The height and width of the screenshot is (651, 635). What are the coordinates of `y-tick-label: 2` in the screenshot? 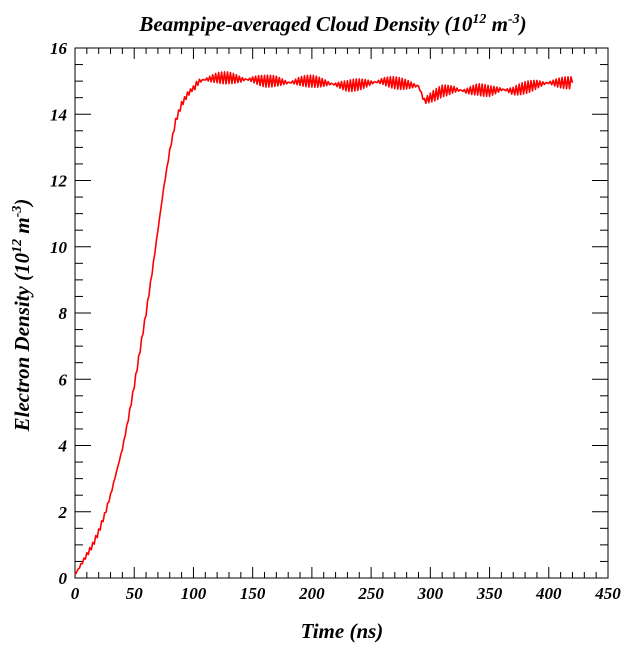 It's located at (63, 512).